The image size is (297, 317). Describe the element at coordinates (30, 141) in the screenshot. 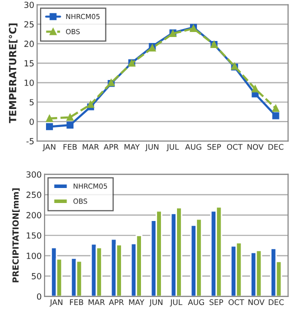

I see `y-tick-label: -5` at that location.